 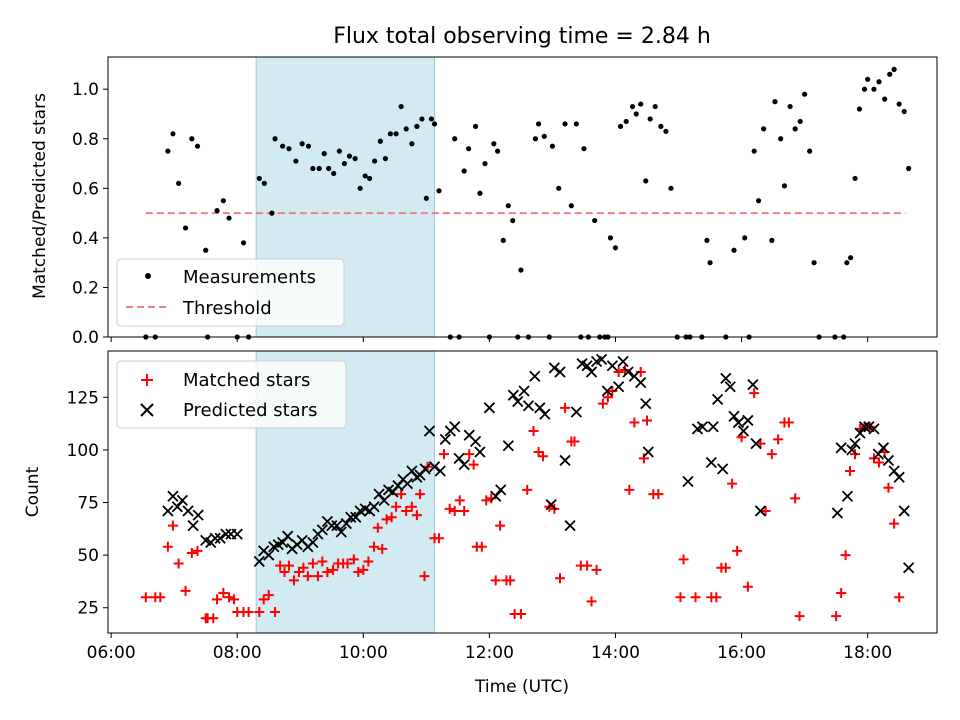 What do you see at coordinates (250, 410) in the screenshot?
I see `legend-predicted-label: Predicted stars` at bounding box center [250, 410].